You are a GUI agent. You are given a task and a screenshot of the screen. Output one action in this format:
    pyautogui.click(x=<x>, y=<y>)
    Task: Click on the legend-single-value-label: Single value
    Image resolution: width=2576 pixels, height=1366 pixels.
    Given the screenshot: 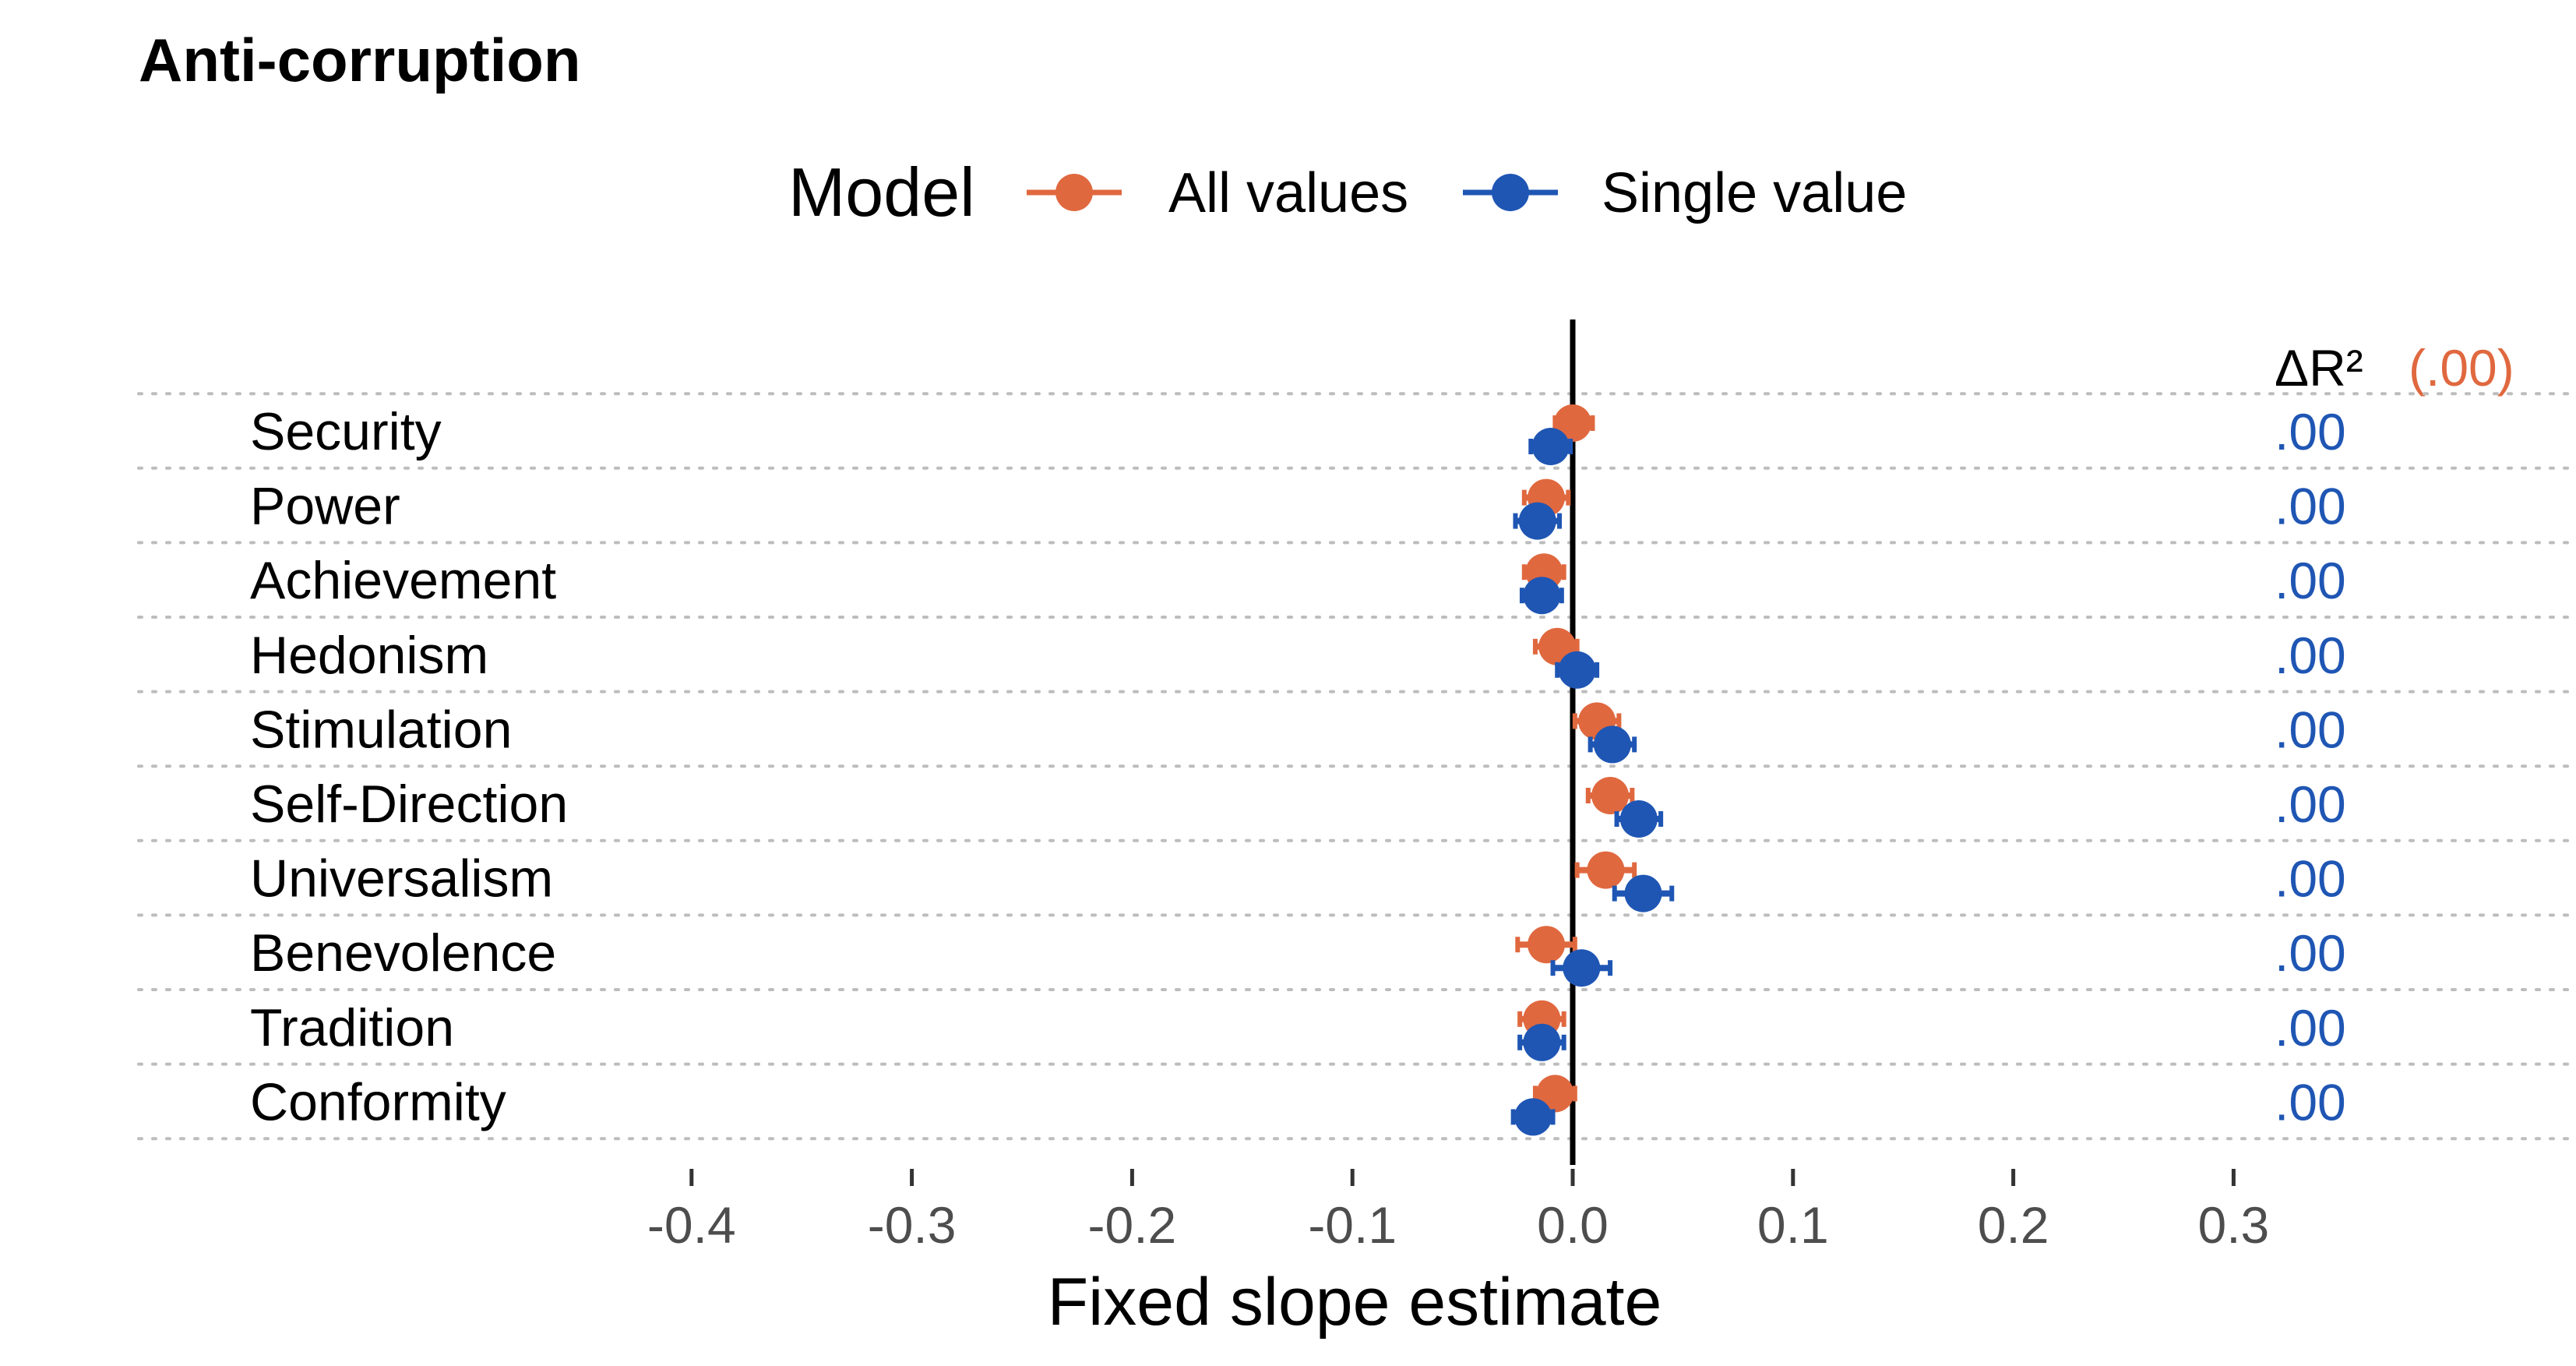 What is the action you would take?
    pyautogui.click(x=1754, y=193)
    